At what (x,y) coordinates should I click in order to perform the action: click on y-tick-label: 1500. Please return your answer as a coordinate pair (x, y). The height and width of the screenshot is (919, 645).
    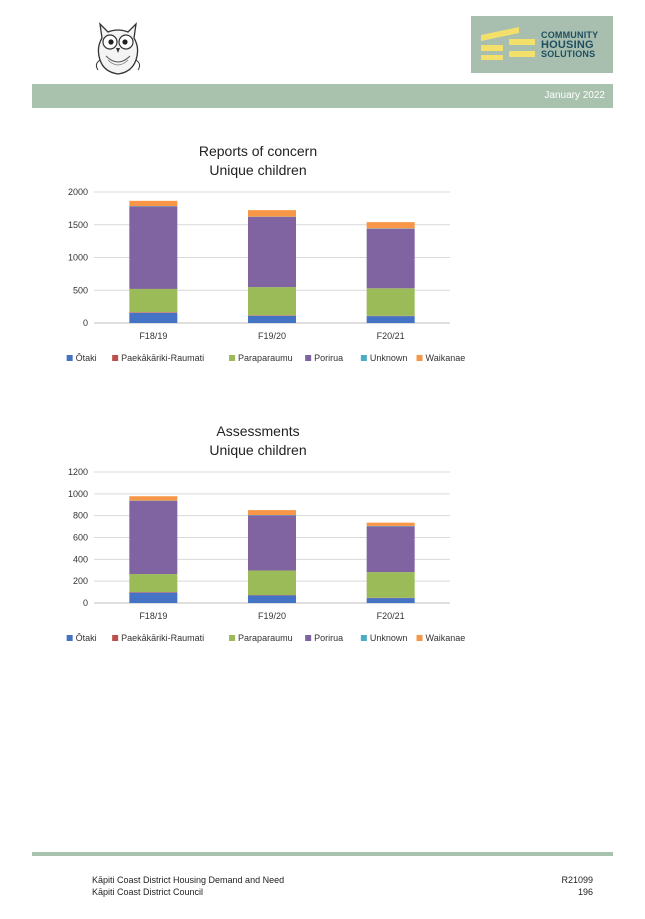
    Looking at the image, I should click on (78, 225).